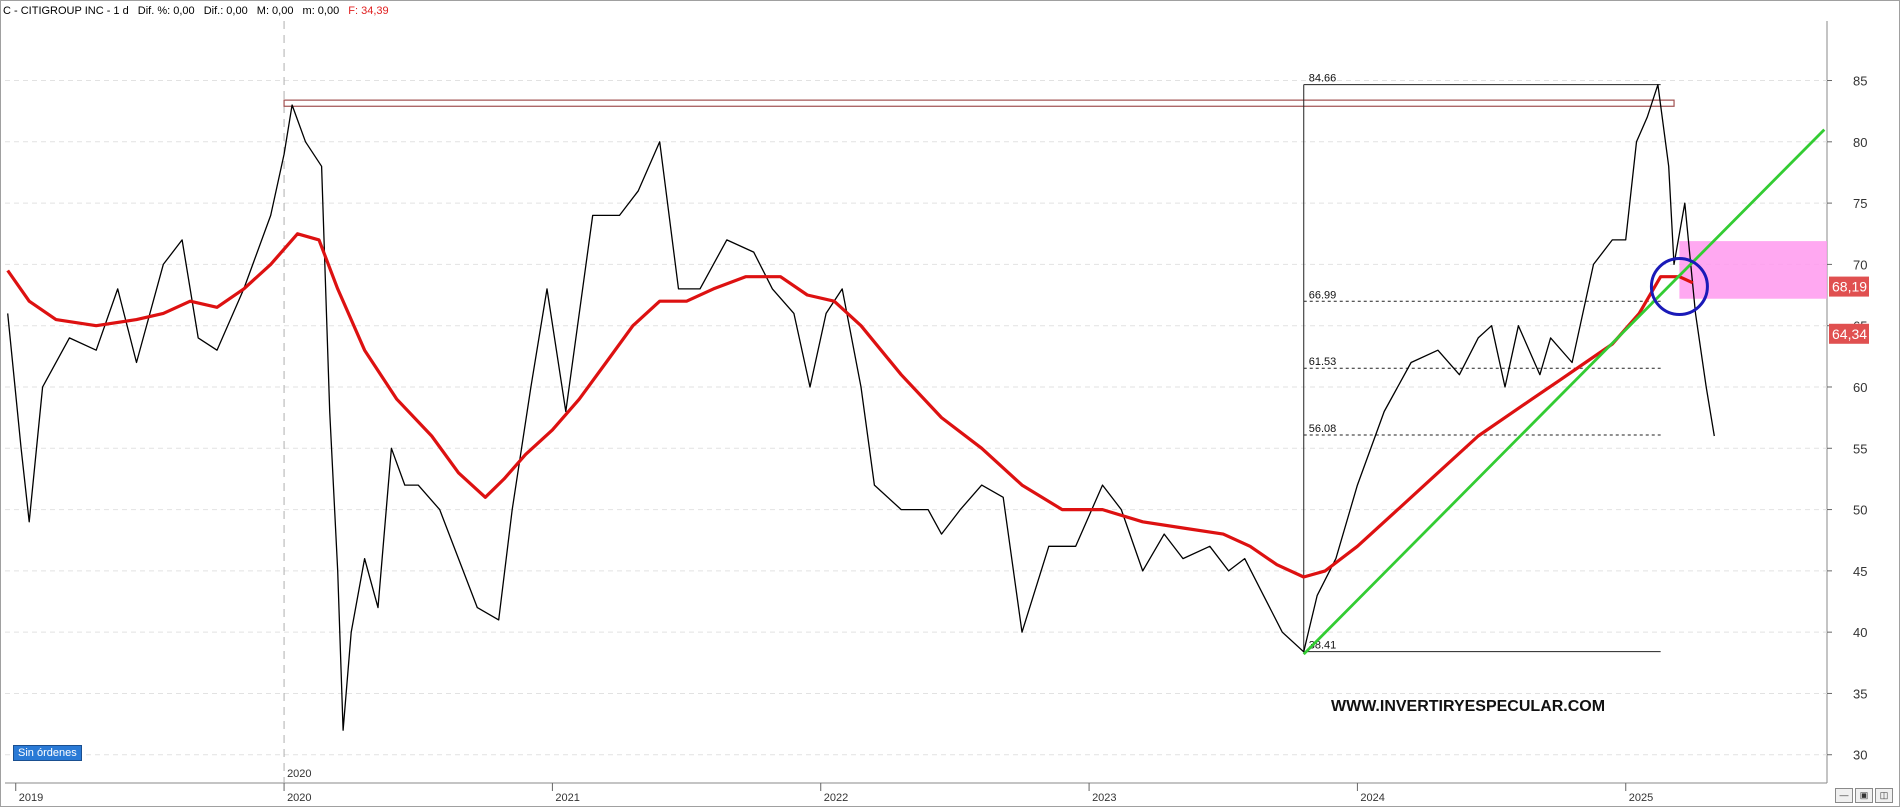 The image size is (1900, 807). What do you see at coordinates (1372, 798) in the screenshot?
I see `x-tick-label: 2024` at bounding box center [1372, 798].